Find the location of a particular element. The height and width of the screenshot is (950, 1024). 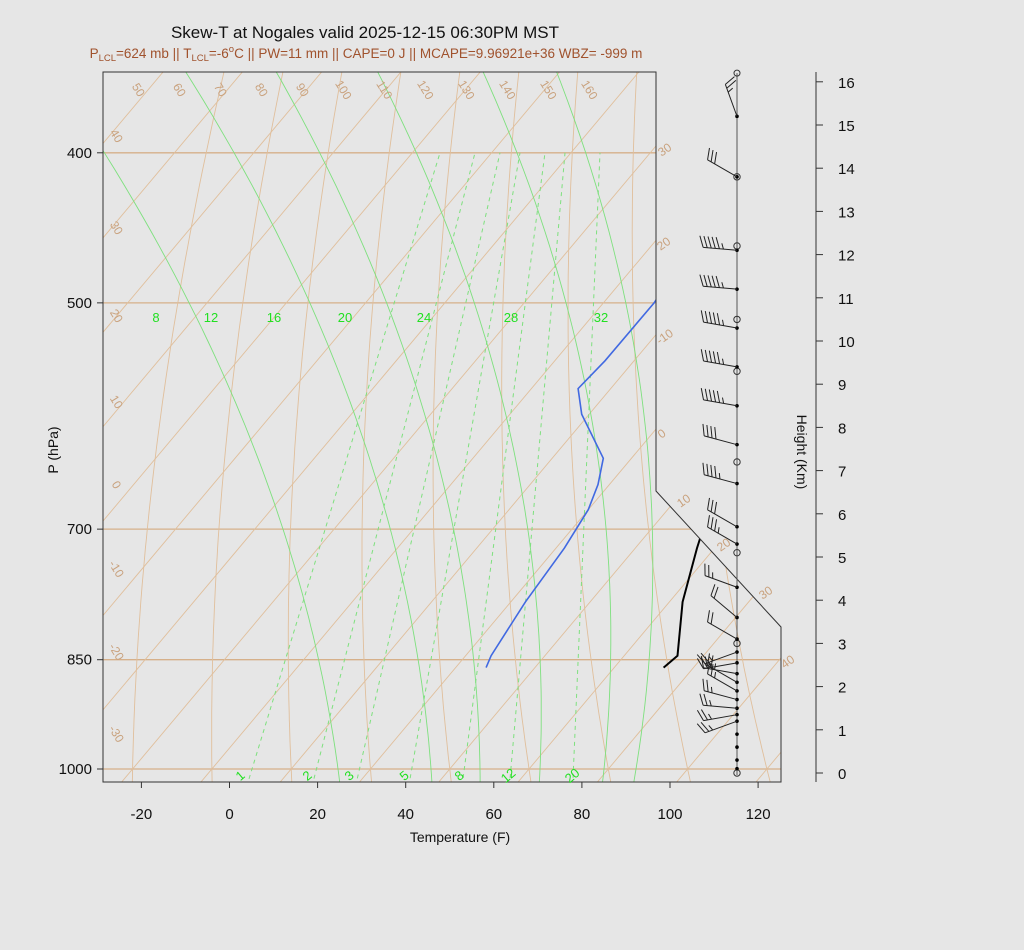

height-tick-label: 6 is located at coordinates (842, 515).